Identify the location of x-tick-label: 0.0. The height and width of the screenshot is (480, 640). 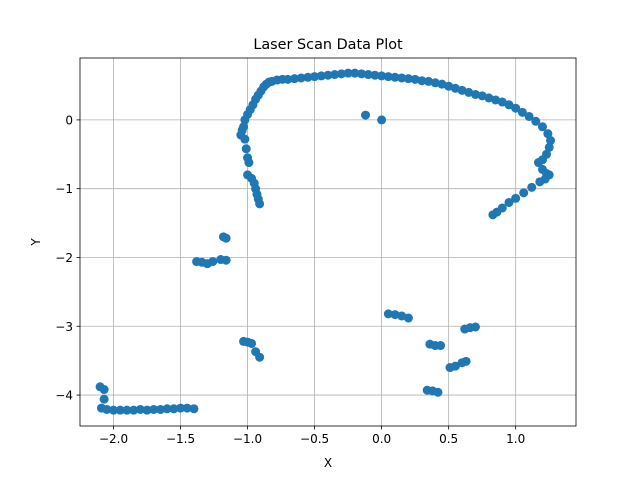
(381, 439).